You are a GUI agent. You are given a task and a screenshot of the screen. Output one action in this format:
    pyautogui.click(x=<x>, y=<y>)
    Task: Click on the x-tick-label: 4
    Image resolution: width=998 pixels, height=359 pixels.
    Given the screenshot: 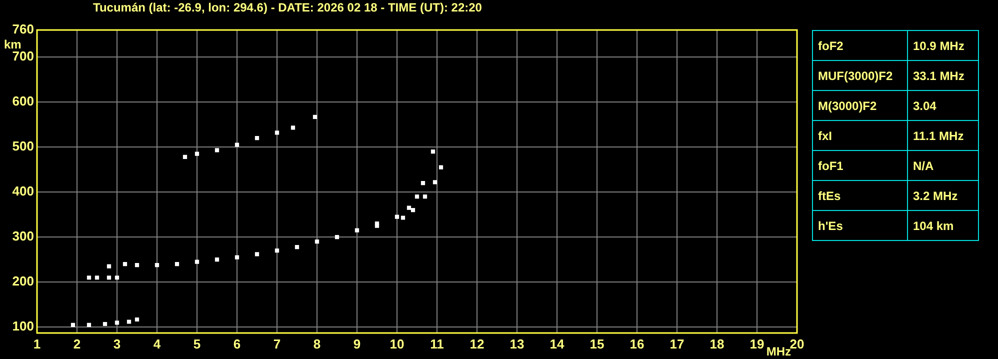 What is the action you would take?
    pyautogui.click(x=157, y=344)
    